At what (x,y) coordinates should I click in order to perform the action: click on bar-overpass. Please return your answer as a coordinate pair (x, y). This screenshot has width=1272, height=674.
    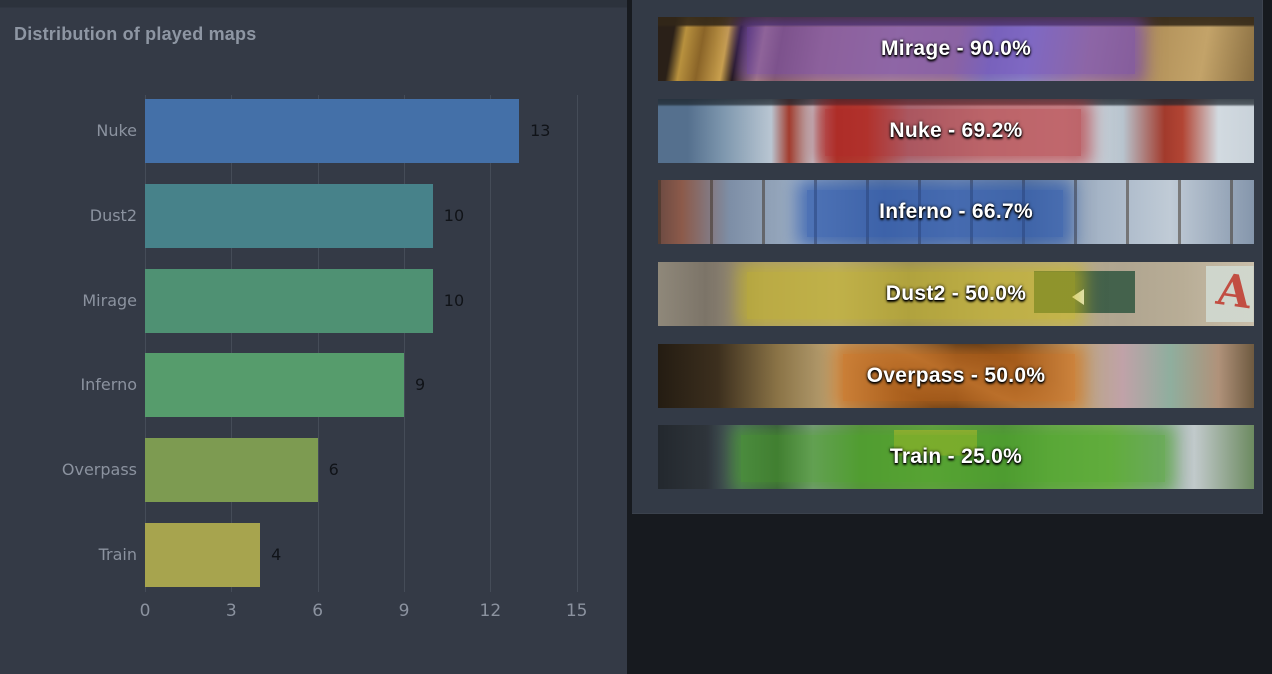
    Looking at the image, I should click on (231, 470).